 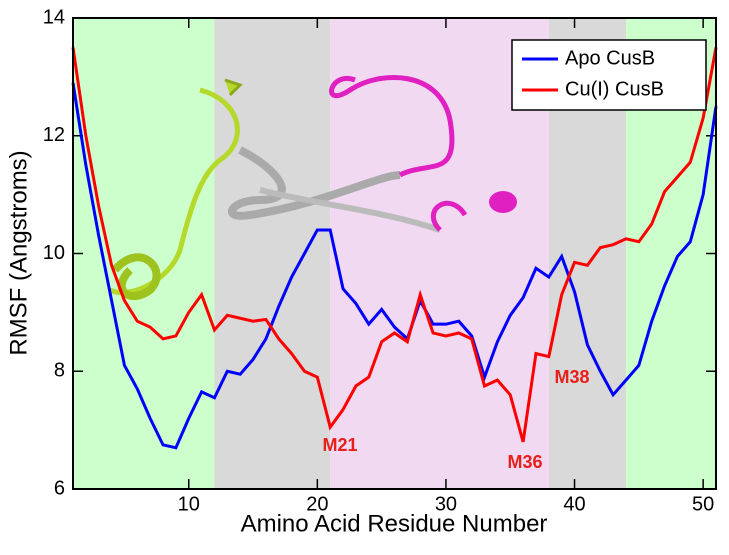 What do you see at coordinates (59, 488) in the screenshot?
I see `y-tick-label: 6` at bounding box center [59, 488].